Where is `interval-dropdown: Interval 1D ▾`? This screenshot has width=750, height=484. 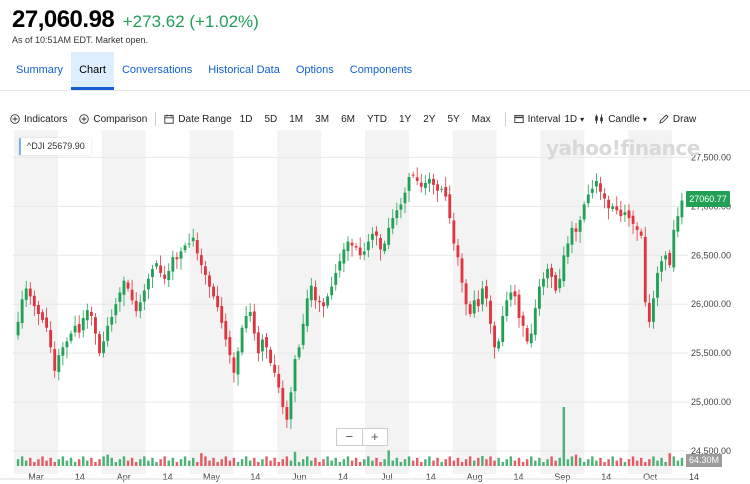
interval-dropdown: Interval 1D ▾ is located at coordinates (549, 119).